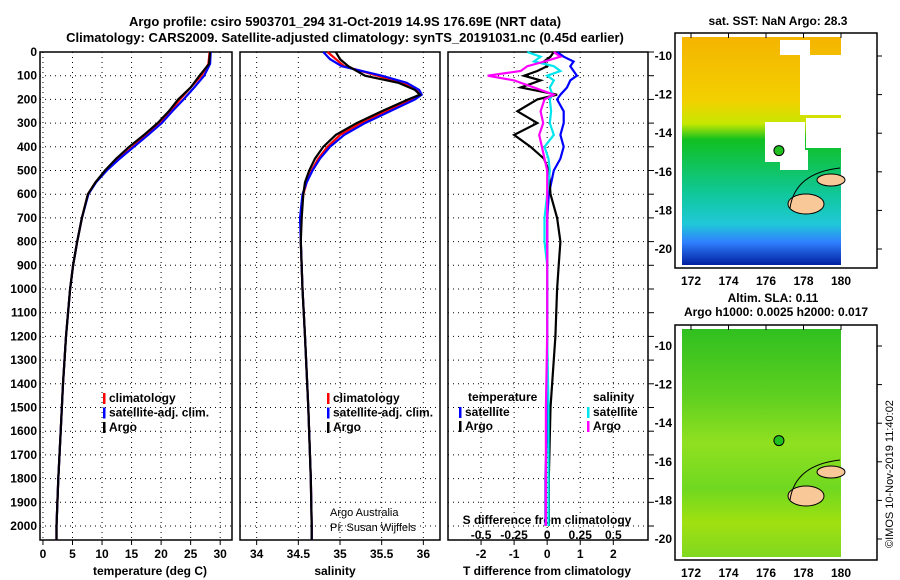  I want to click on depth-tick-label: 1000, so click(23, 289).